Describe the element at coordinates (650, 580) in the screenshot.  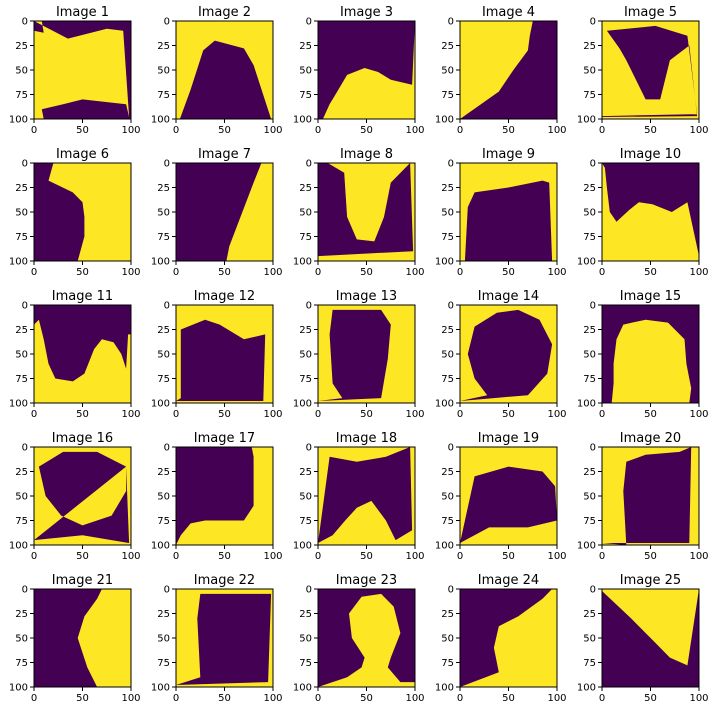
I see `panel-title: Image 25` at that location.